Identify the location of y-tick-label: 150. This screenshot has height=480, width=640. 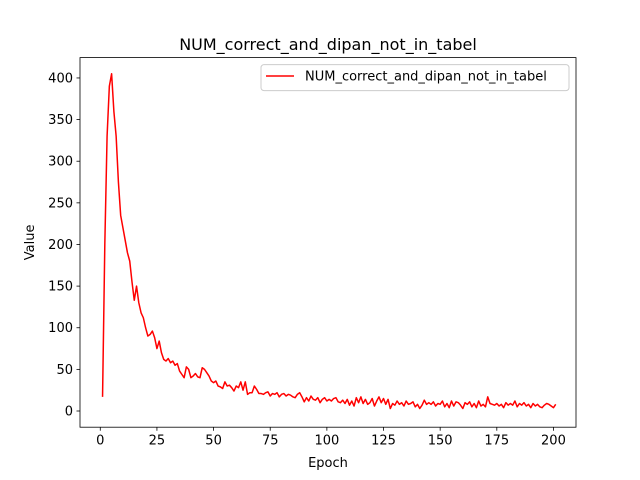
(60, 287).